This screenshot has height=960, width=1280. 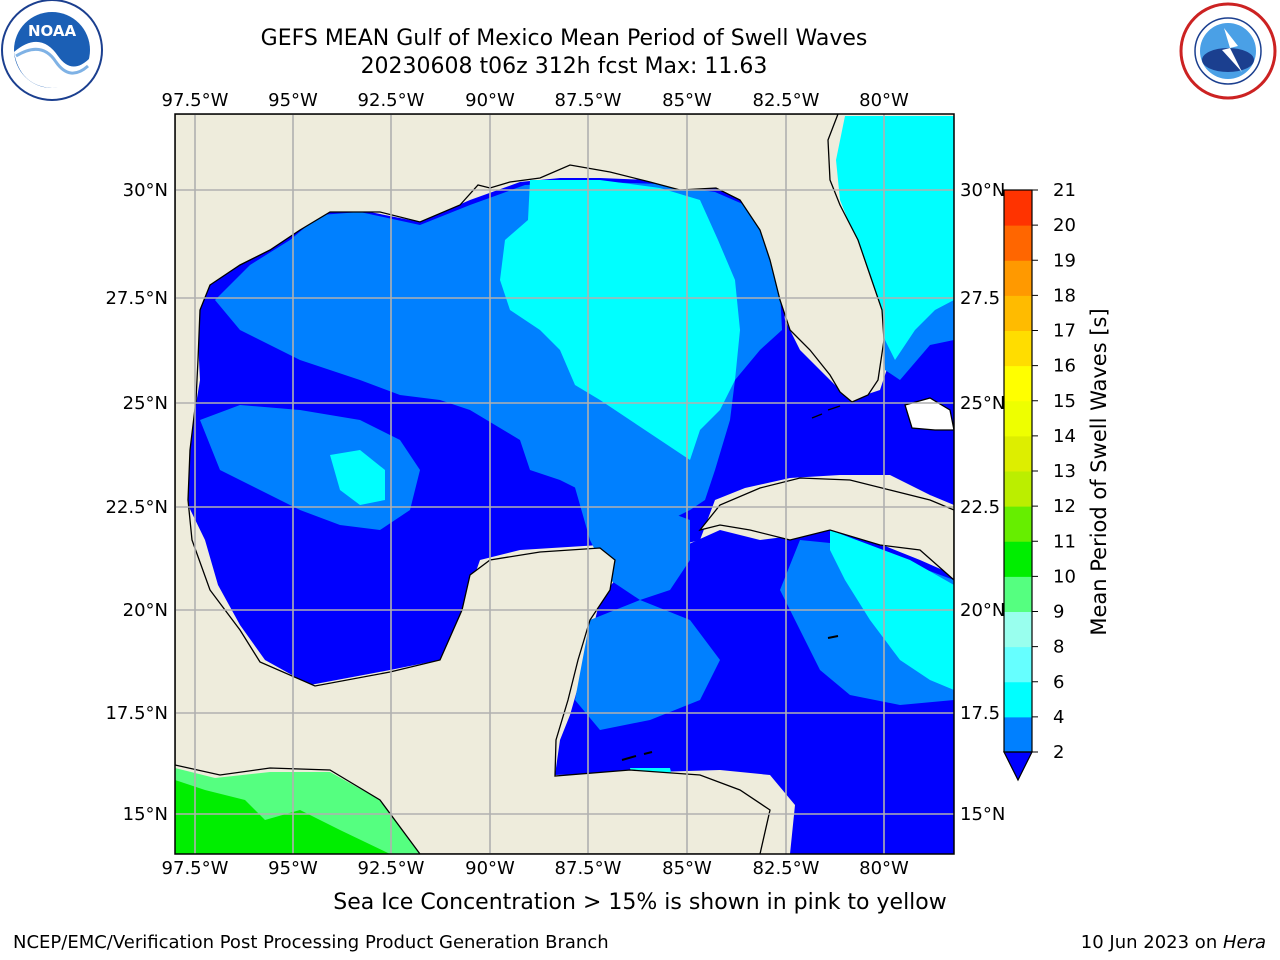 What do you see at coordinates (1058, 682) in the screenshot?
I see `colorbar-tick-label: 6` at bounding box center [1058, 682].